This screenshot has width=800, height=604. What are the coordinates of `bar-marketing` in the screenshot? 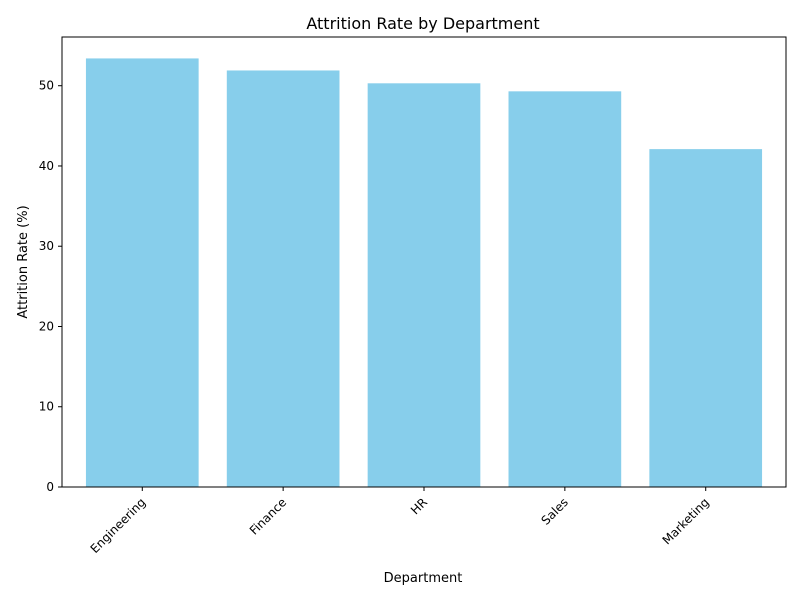 It's located at (706, 318).